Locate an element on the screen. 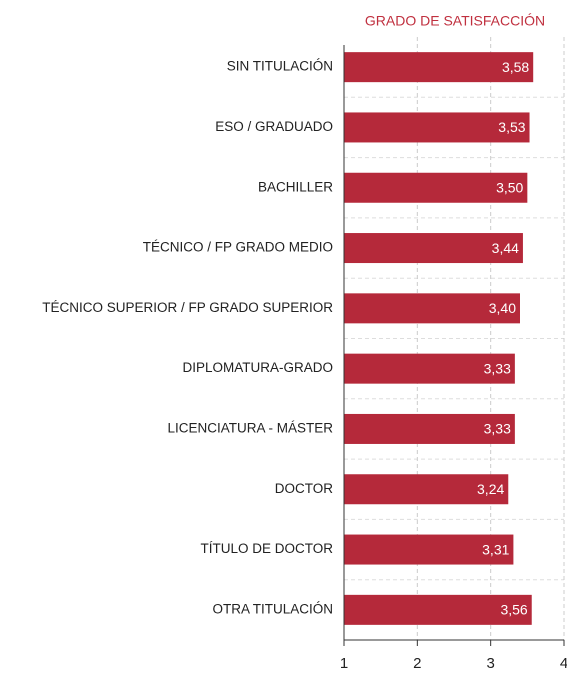 Image resolution: width=567 pixels, height=692 pixels. x-tick-label: 4 is located at coordinates (563, 663).